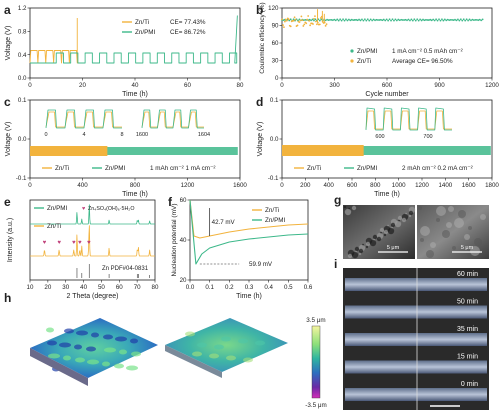  I want to click on chart-a-xtick-label: 40, so click(135, 85).